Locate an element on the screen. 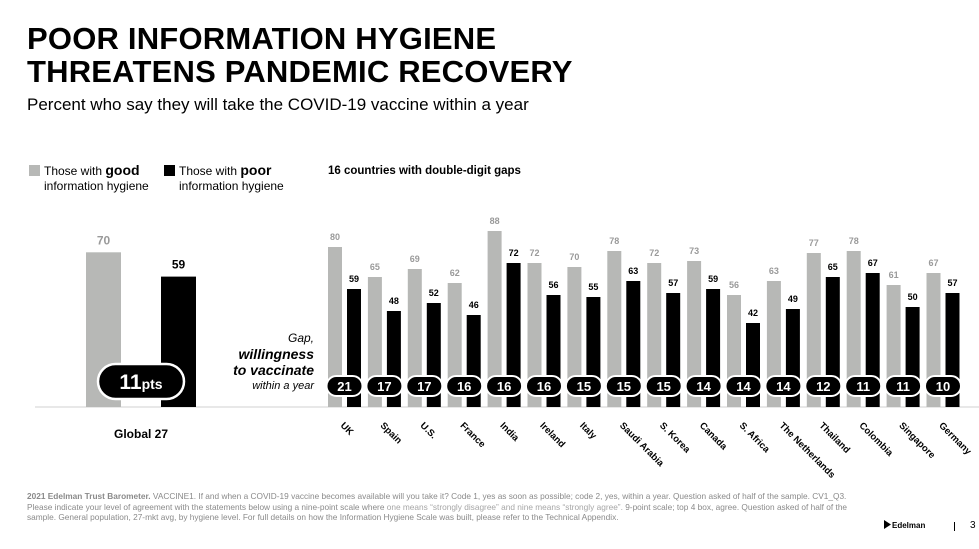 The width and height of the screenshot is (979, 549). legend-poor-prefix: Those with is located at coordinates (210, 171).